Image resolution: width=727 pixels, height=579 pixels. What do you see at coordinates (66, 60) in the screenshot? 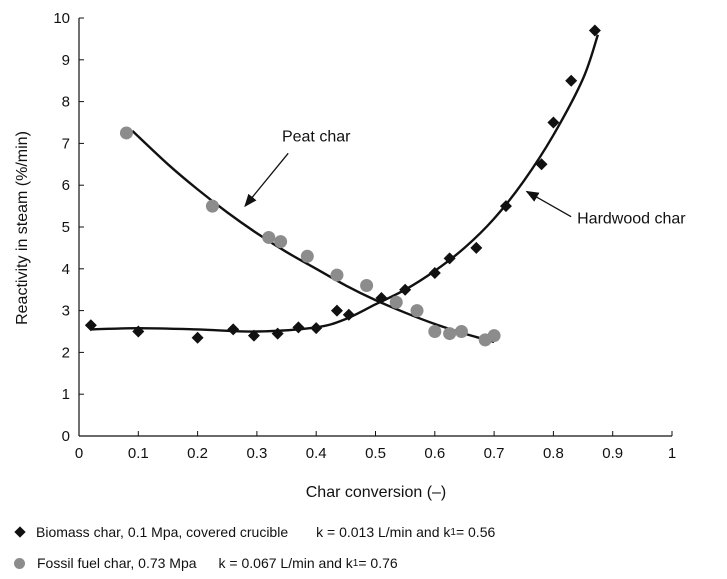
I see `y-tick-label: 9` at bounding box center [66, 60].